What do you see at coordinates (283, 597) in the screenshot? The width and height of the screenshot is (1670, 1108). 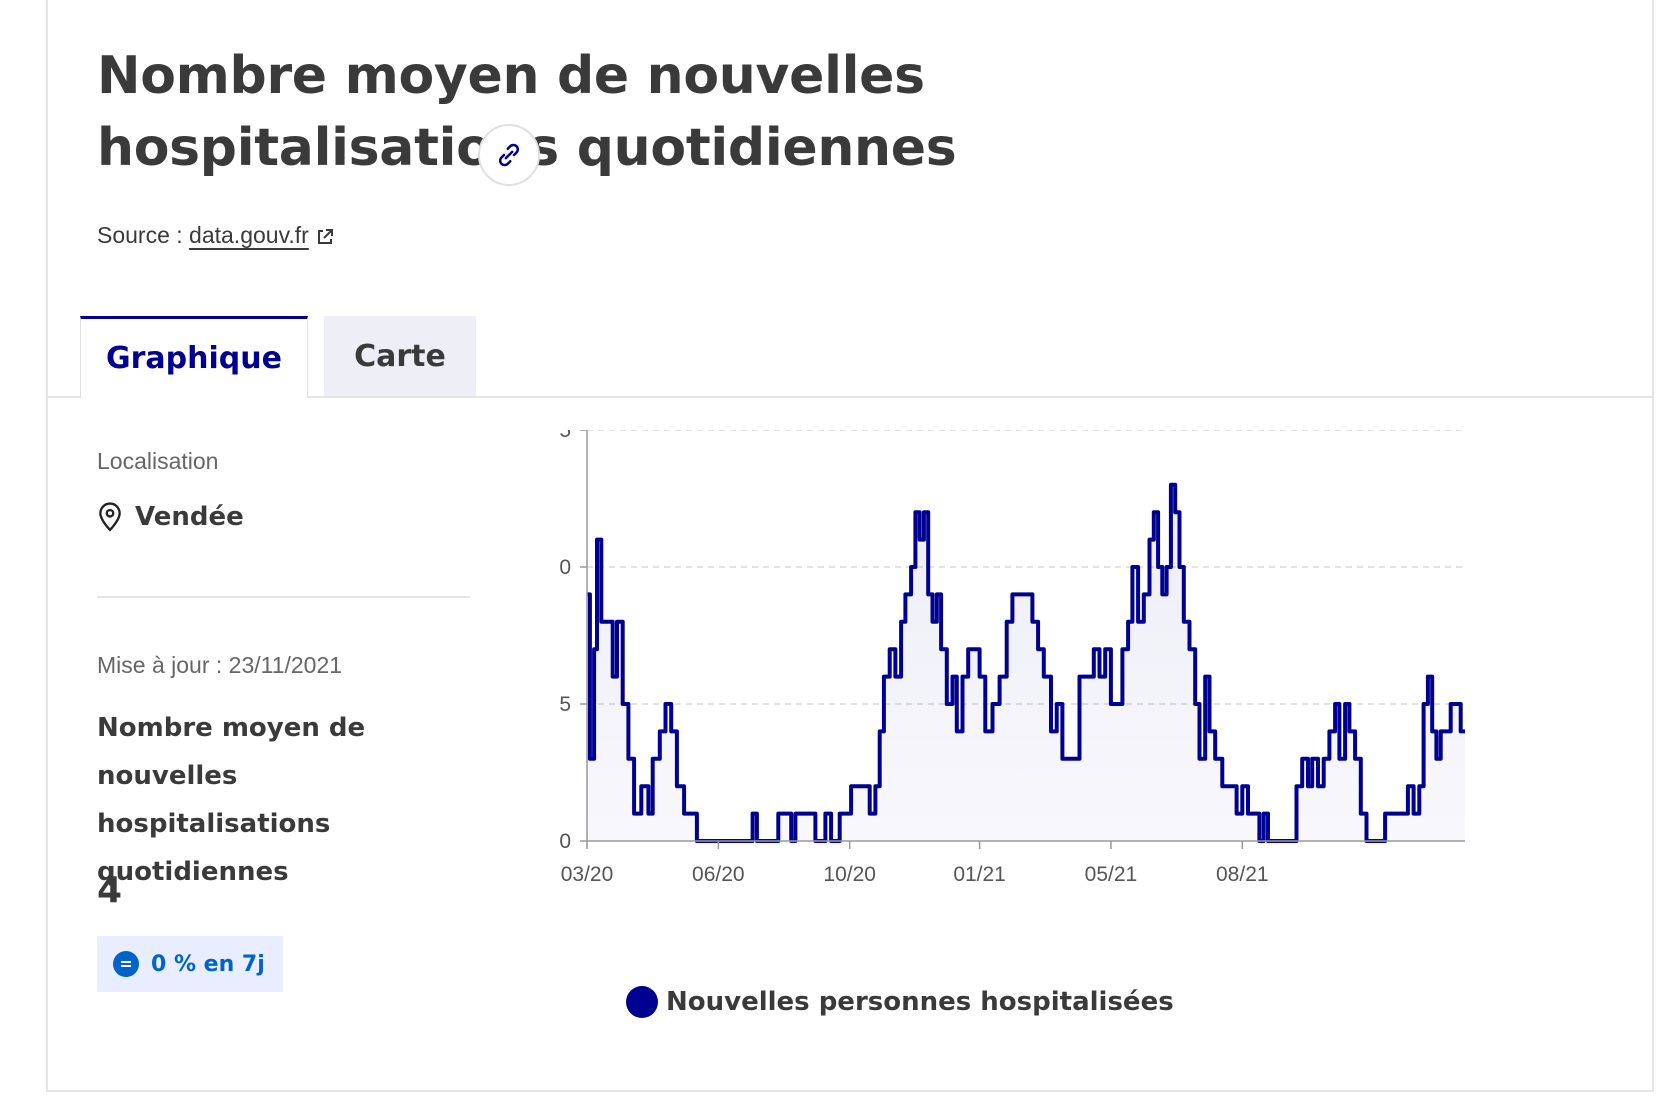 I see `sidebar-divider` at bounding box center [283, 597].